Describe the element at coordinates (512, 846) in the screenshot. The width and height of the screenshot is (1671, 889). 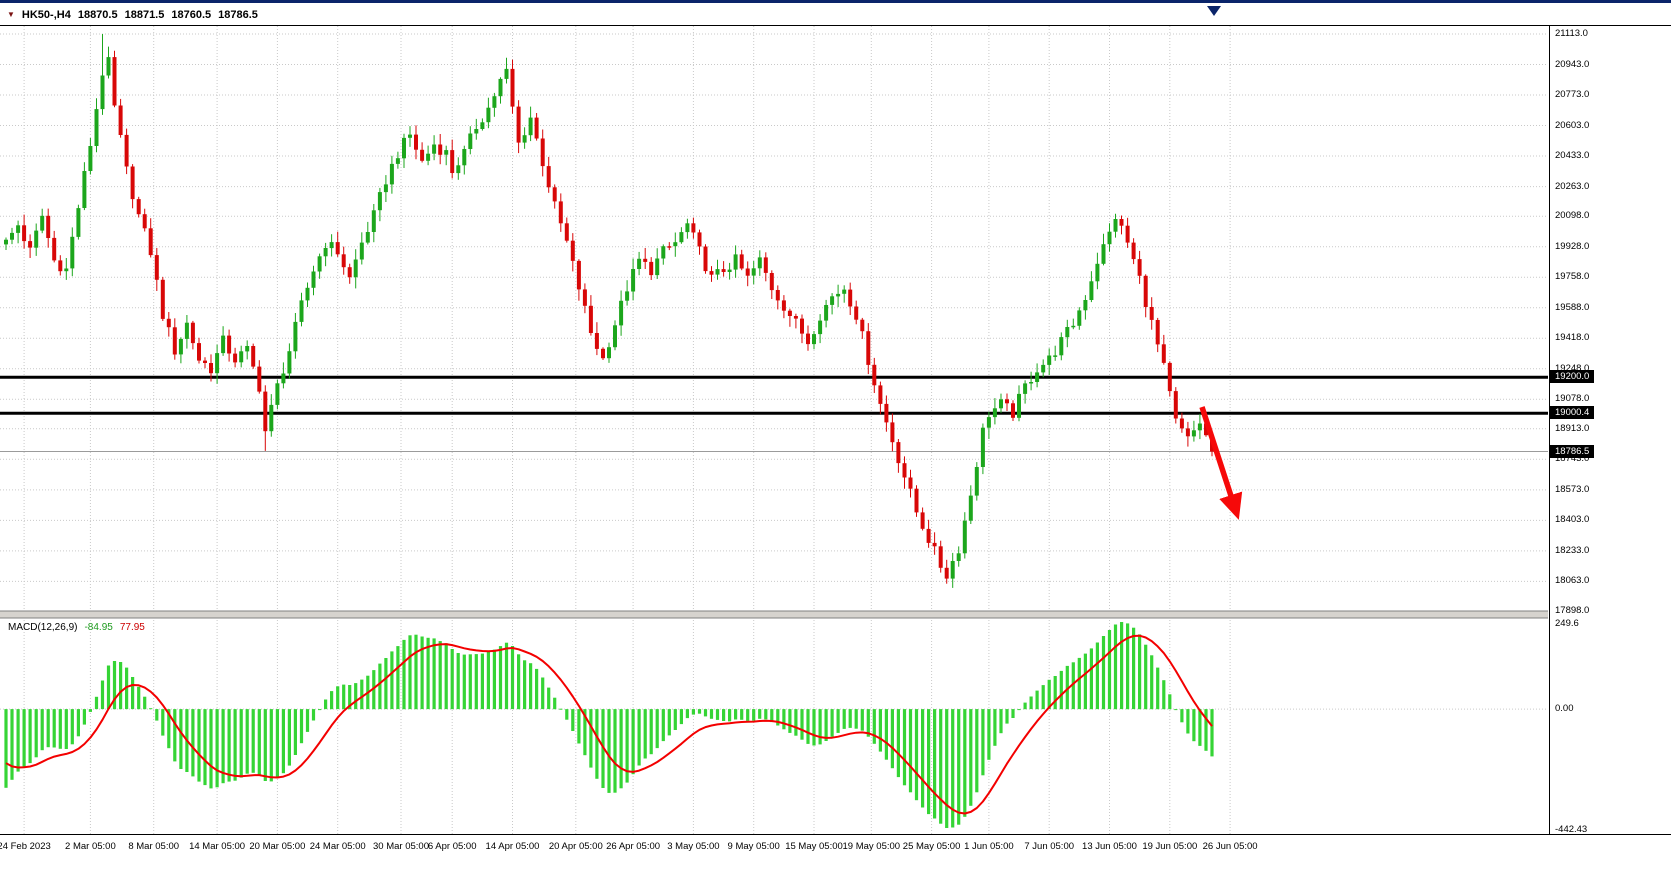
I see `time-tick-label: 14 Apr 05:00` at that location.